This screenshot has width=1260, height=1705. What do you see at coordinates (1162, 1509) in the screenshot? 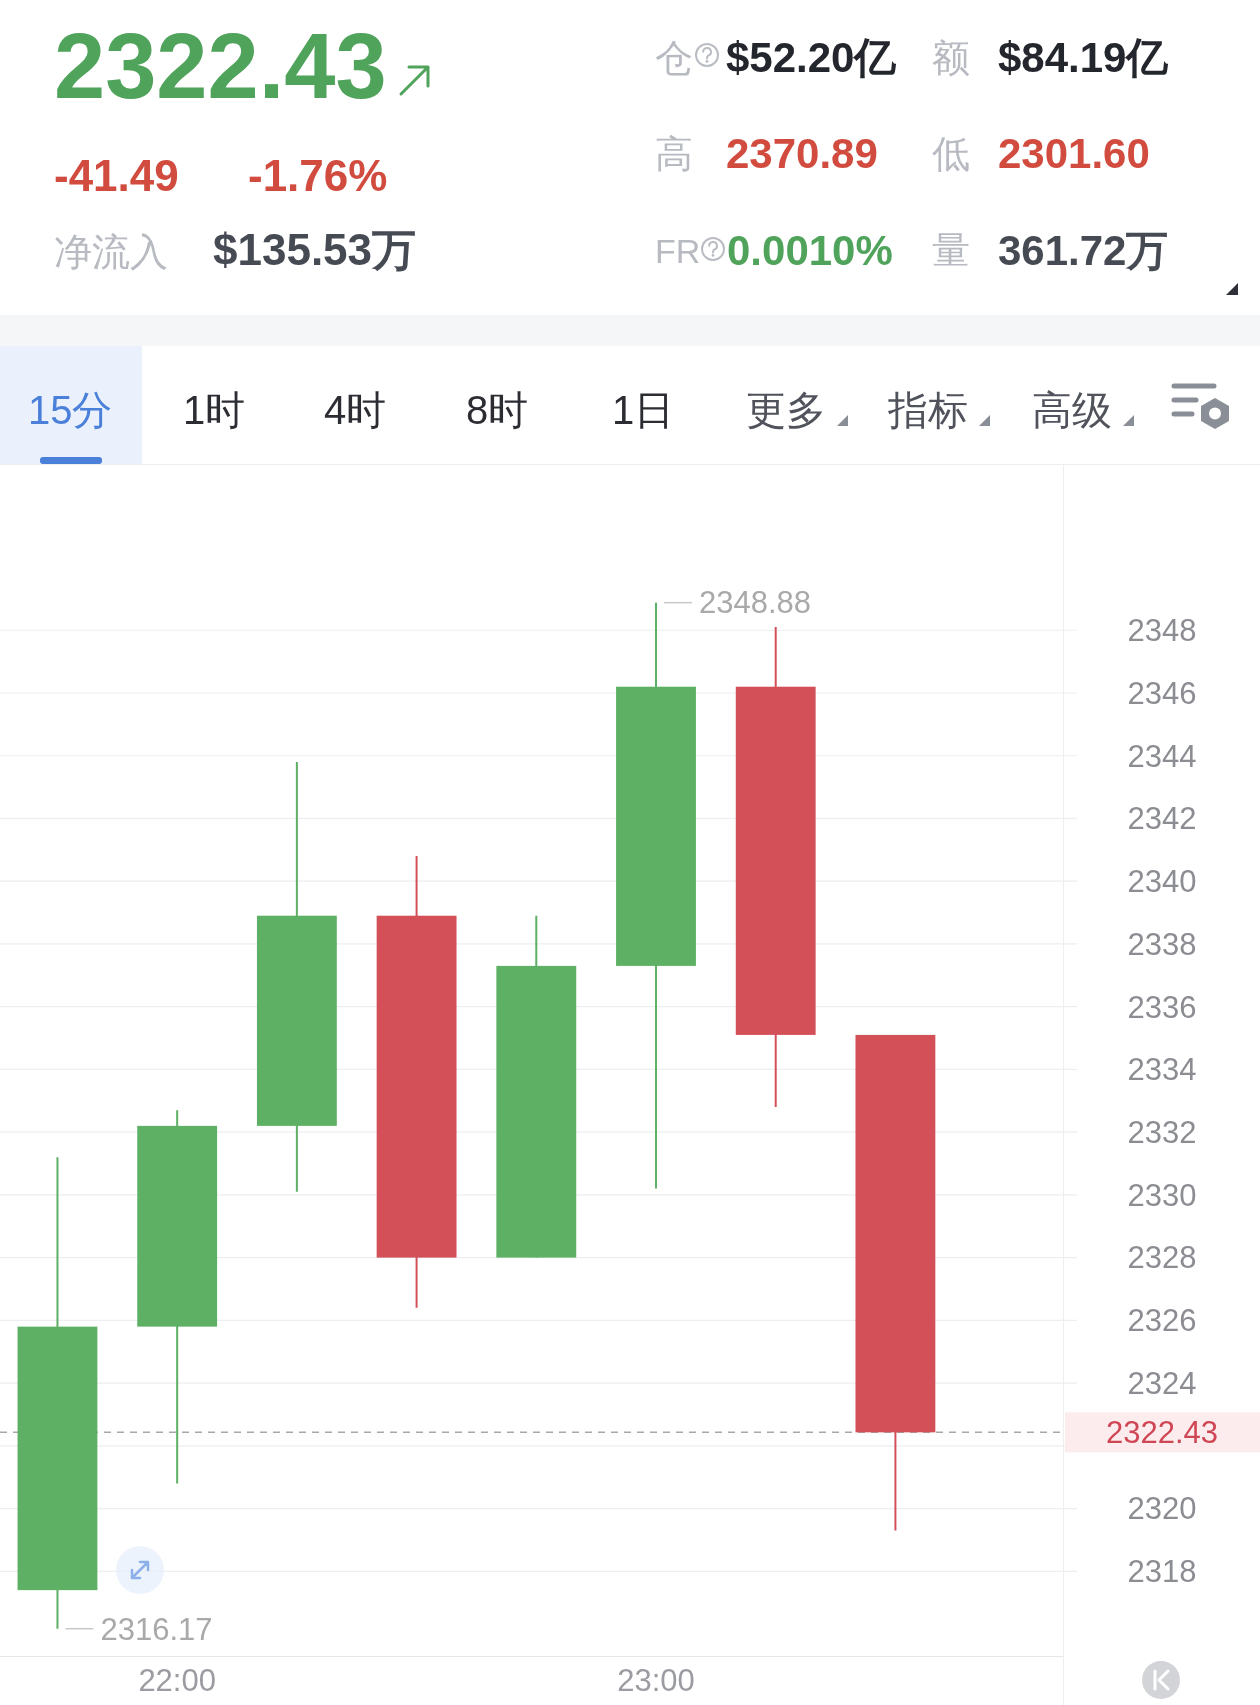
I see `y-tick-label: 2320` at bounding box center [1162, 1509].